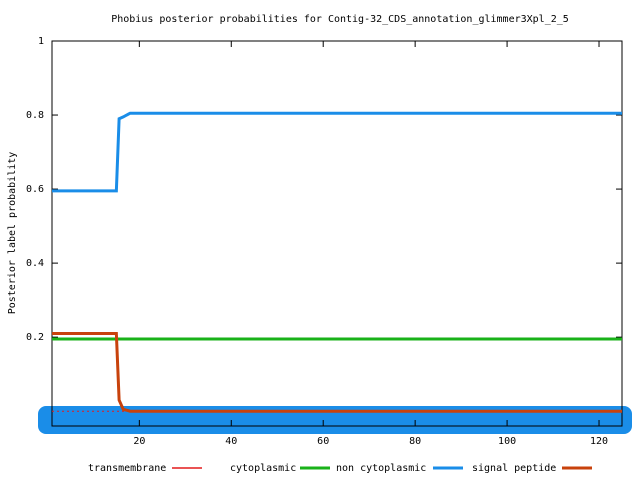 This screenshot has height=480, width=640. Describe the element at coordinates (35, 337) in the screenshot. I see `y-tick-label: 0.2` at that location.